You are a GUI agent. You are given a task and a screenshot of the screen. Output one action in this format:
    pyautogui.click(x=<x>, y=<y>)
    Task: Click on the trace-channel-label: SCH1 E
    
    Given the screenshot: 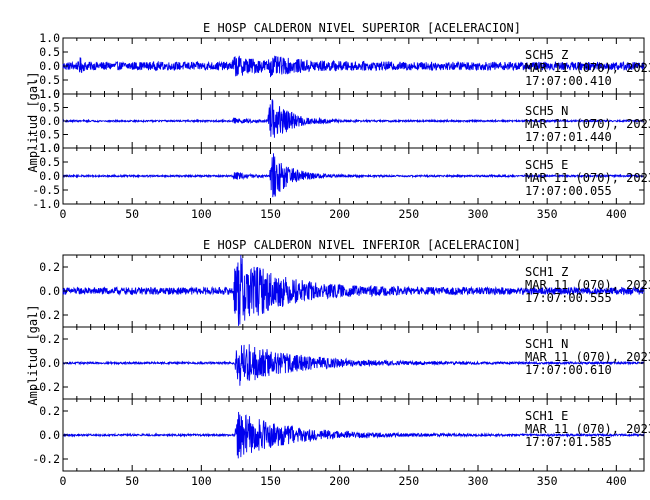 What is the action you would take?
    pyautogui.click(x=546, y=416)
    